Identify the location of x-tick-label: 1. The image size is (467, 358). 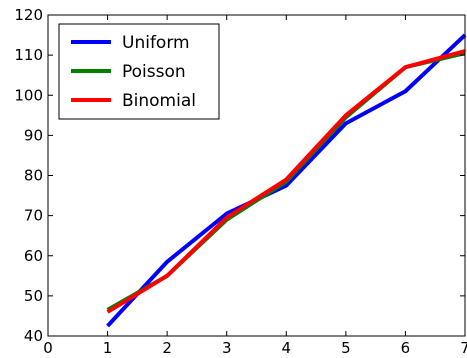
(108, 348).